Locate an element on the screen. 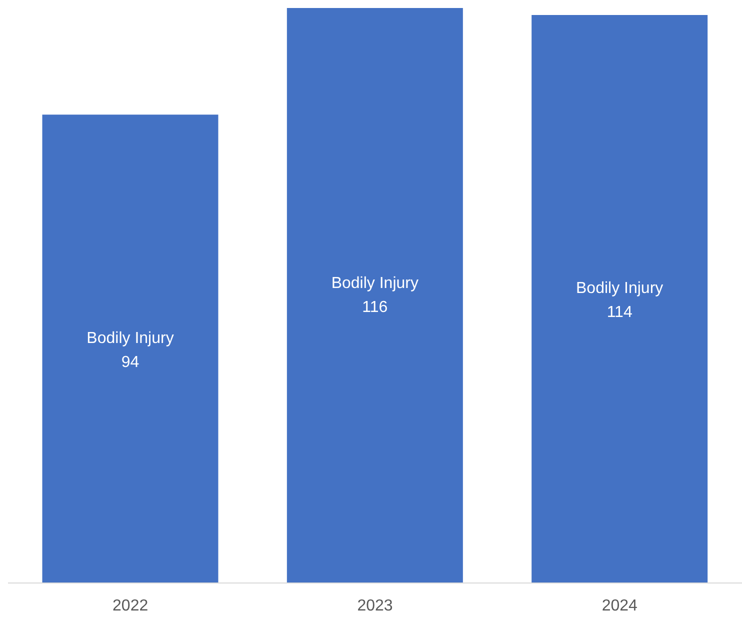 The image size is (742, 623). data-label: 116 is located at coordinates (375, 307).